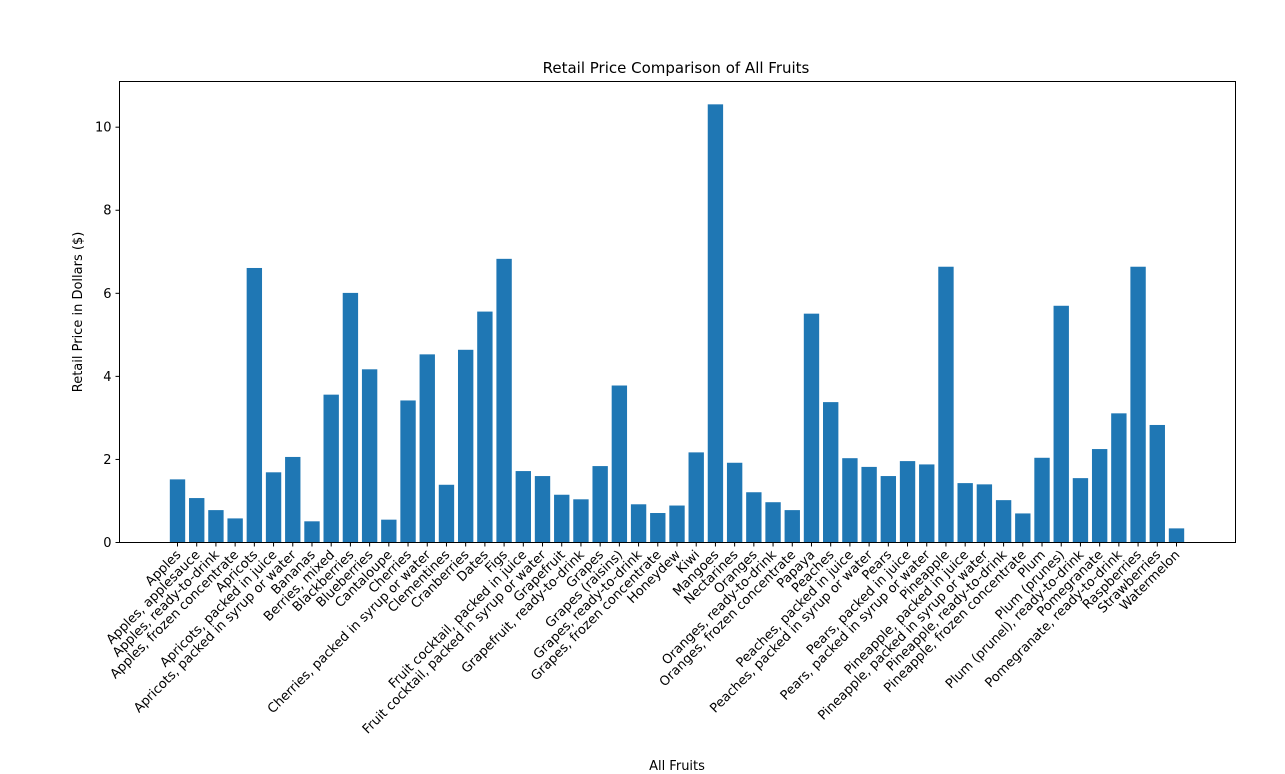 This screenshot has width=1285, height=774. Describe the element at coordinates (107, 543) in the screenshot. I see `y-tick-label: 0` at that location.